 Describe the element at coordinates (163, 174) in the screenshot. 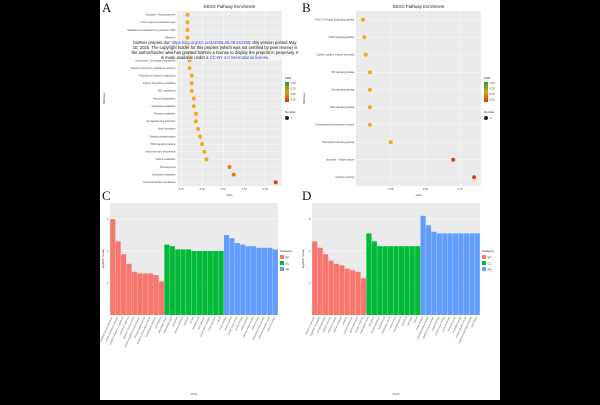

I see `pathway-label: Nucleotide metabolism` at that location.